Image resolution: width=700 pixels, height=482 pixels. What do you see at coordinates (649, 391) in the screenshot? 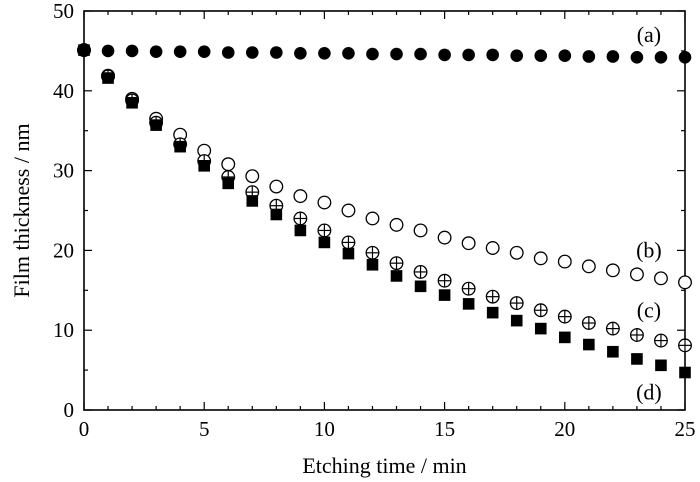
I see `series-label-4: (d)` at bounding box center [649, 391].